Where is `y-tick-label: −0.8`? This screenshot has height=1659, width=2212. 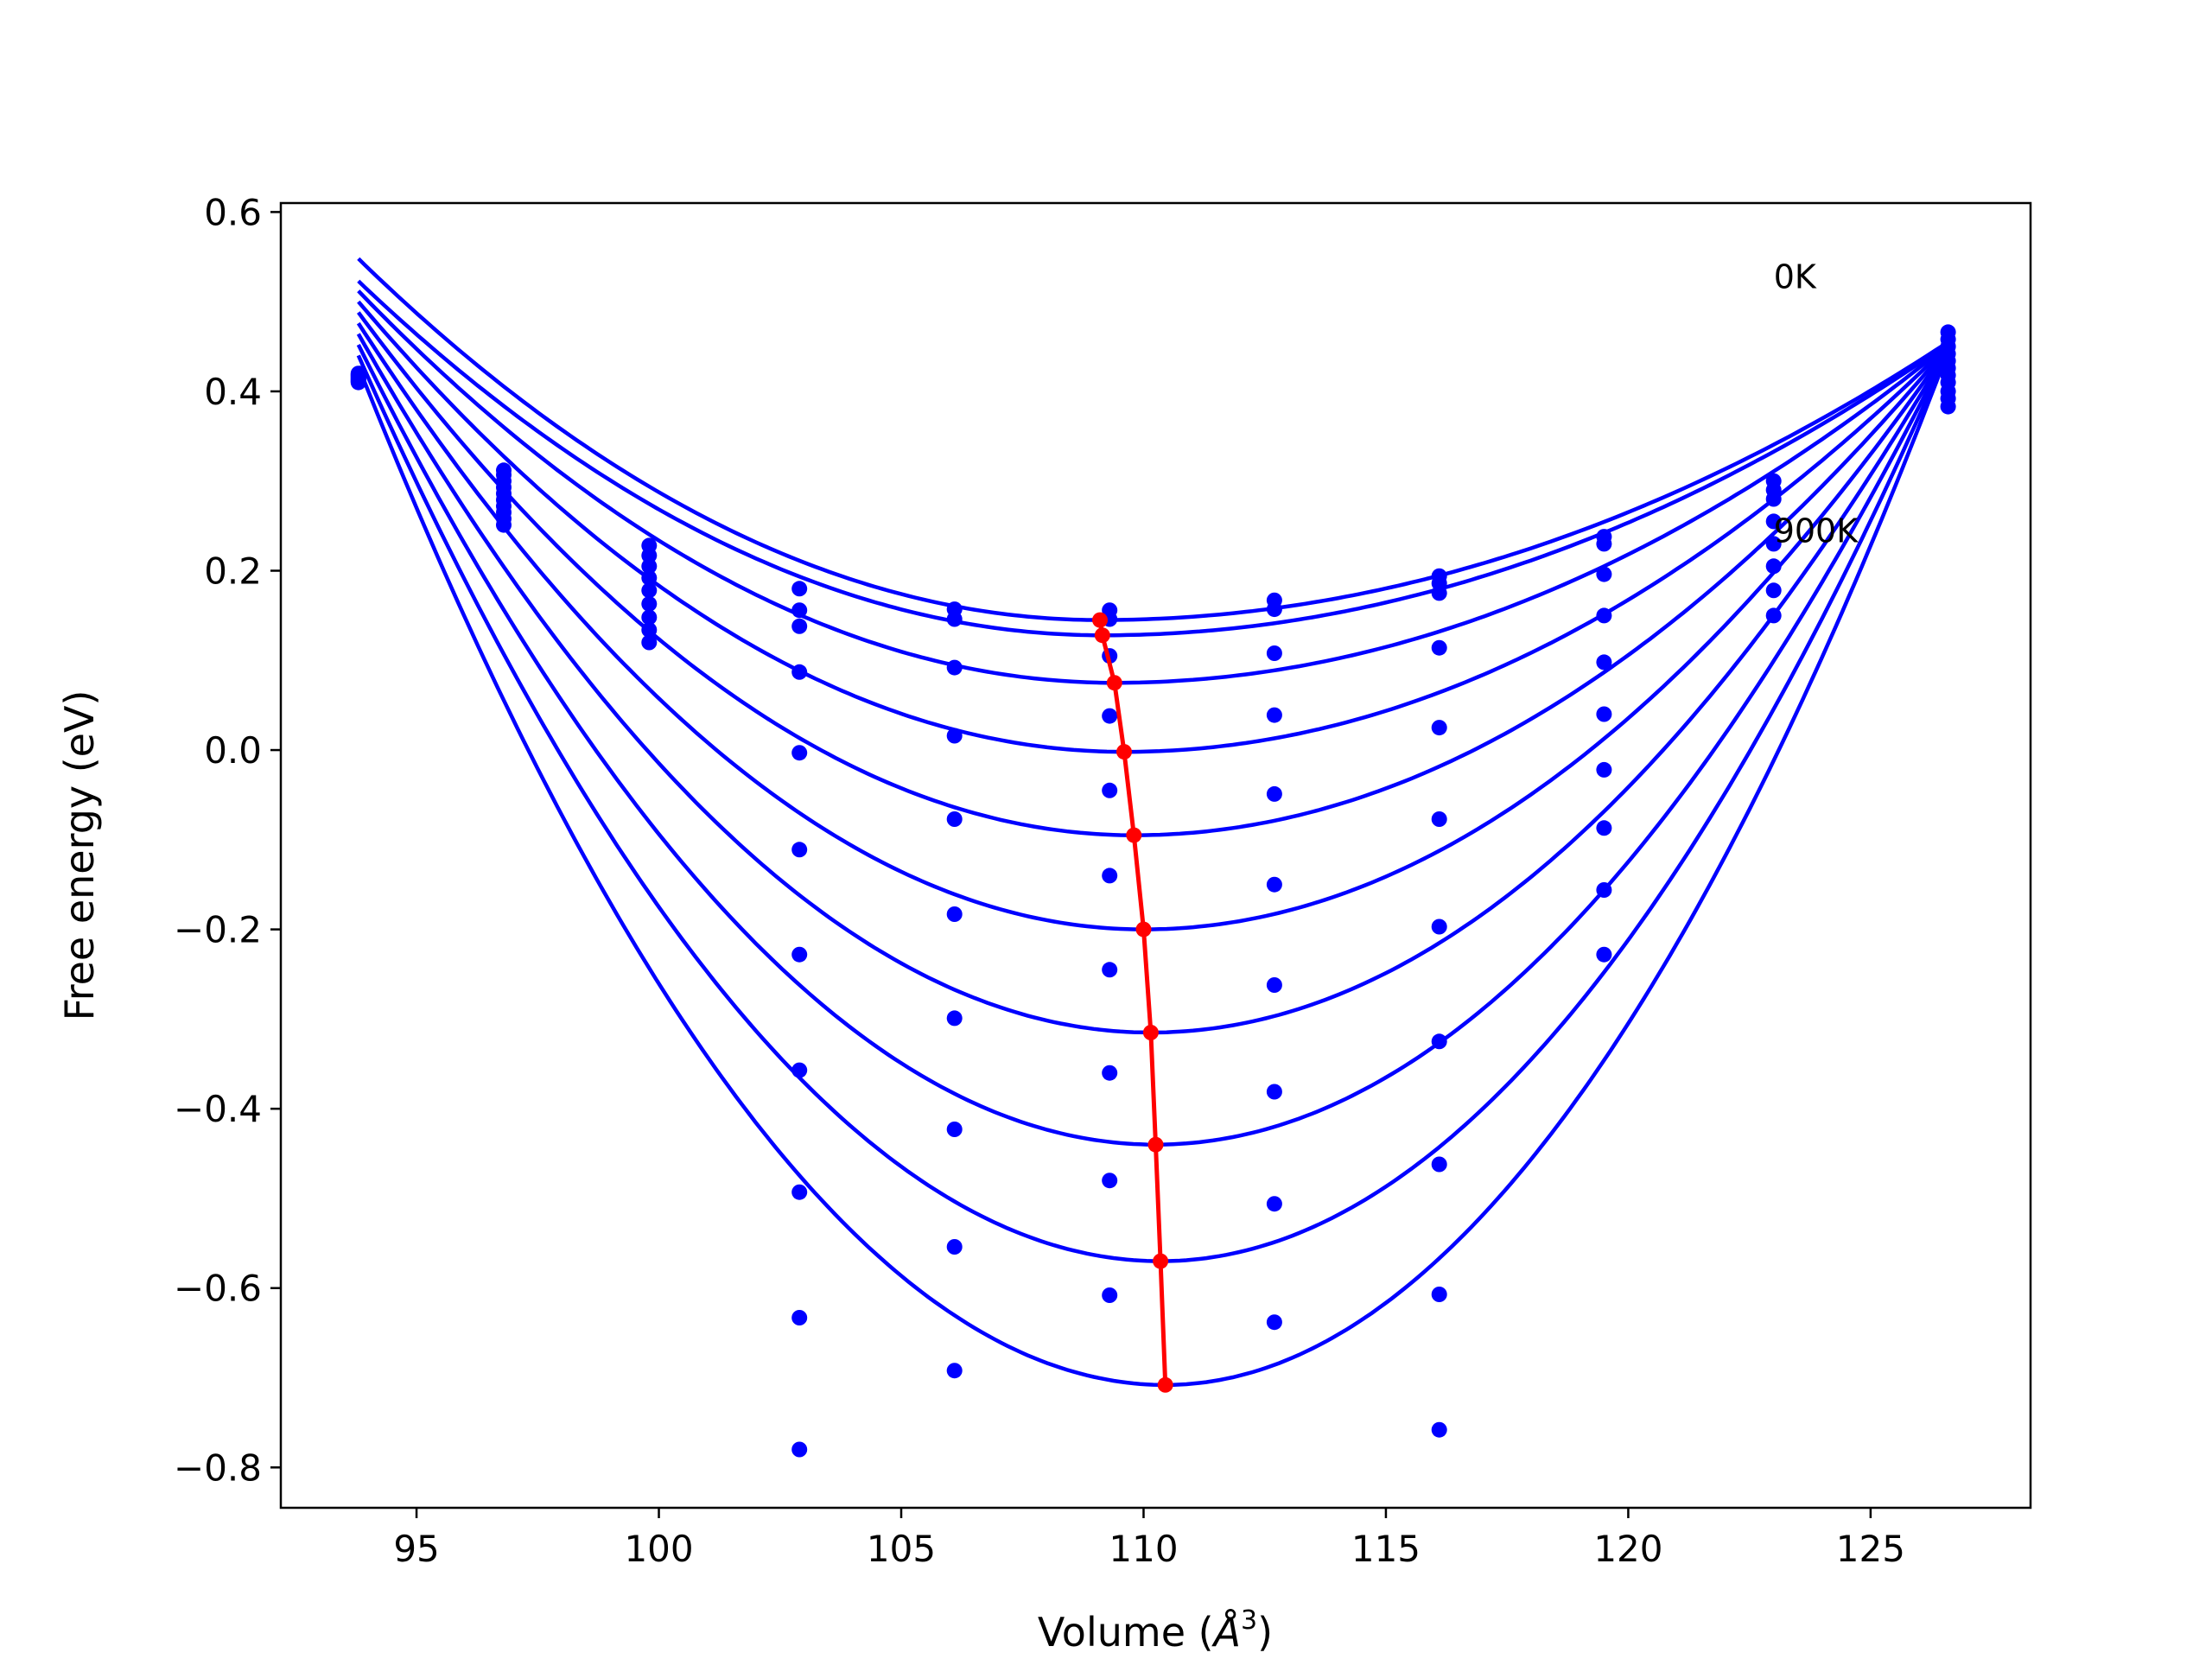 y-tick-label: −0.8 is located at coordinates (218, 1467).